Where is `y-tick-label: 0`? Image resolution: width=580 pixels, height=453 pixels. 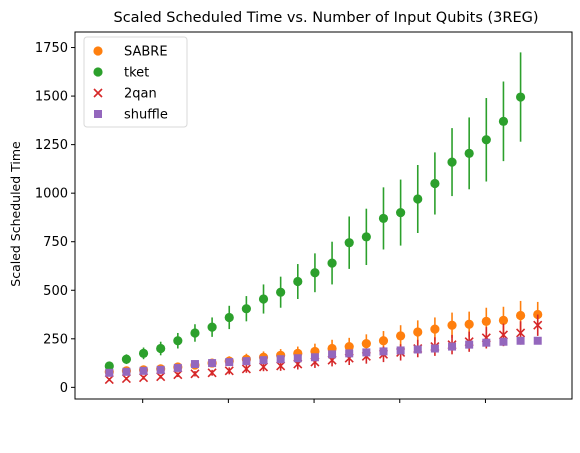 y-tick-label: 0 is located at coordinates (64, 388).